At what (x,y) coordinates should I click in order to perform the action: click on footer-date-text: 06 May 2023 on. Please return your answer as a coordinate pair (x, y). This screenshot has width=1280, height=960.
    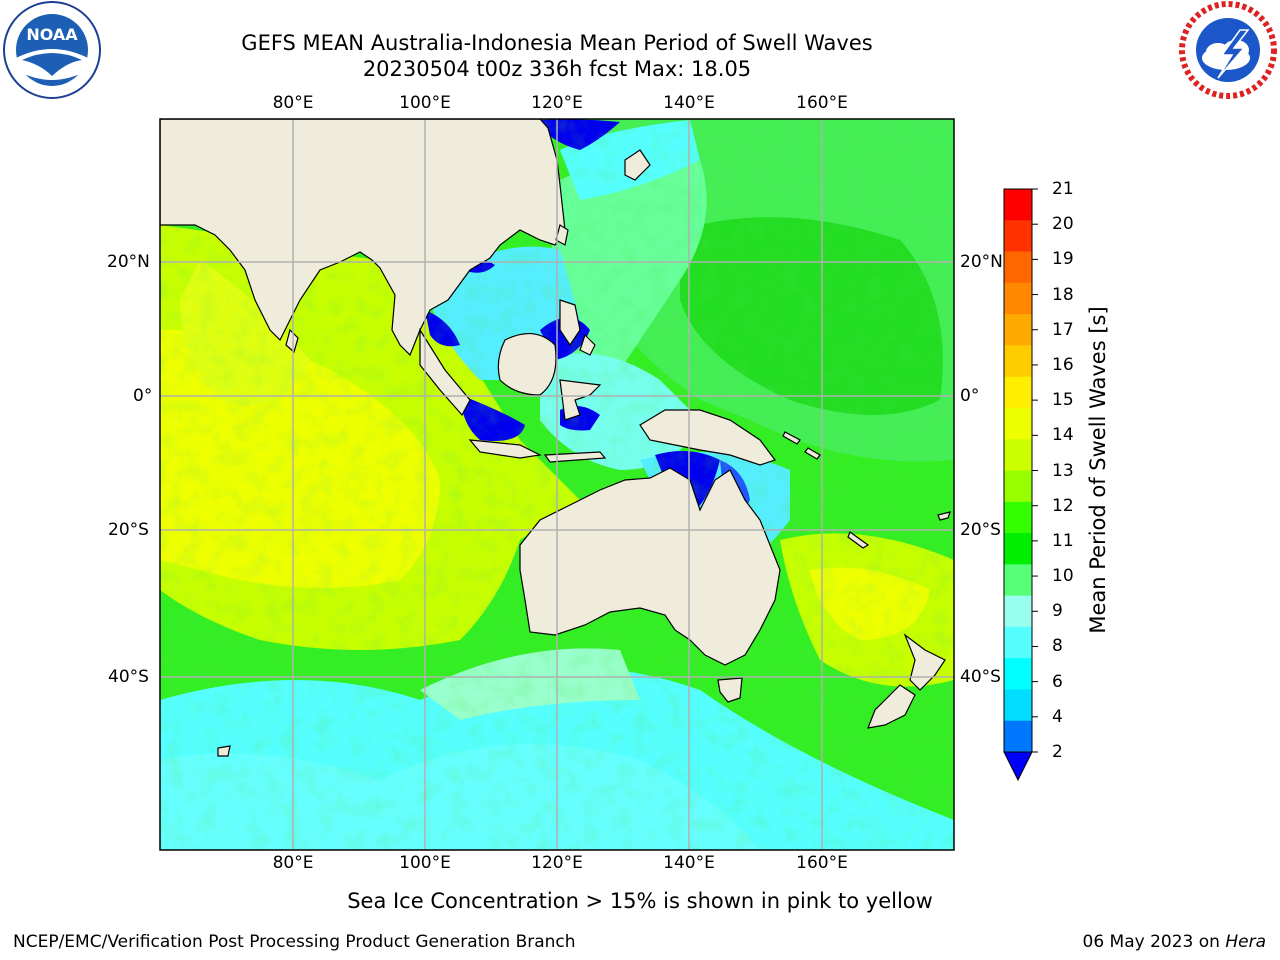
    Looking at the image, I should click on (1154, 942).